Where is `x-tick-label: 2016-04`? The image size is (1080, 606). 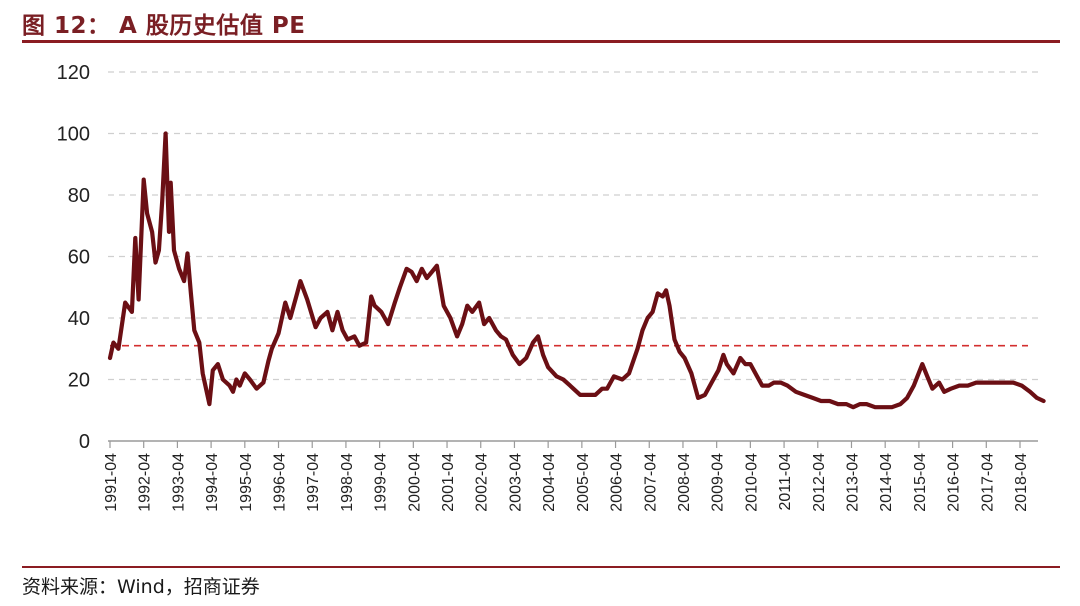
x-tick-label: 2016-04 is located at coordinates (954, 482).